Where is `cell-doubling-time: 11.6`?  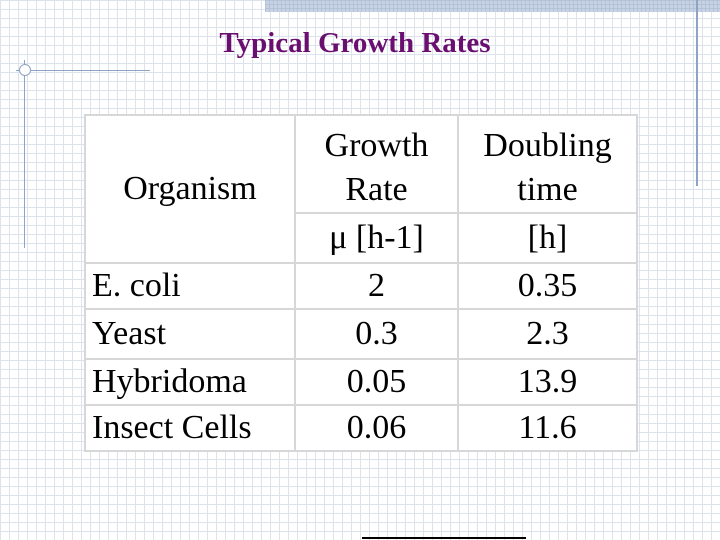
cell-doubling-time: 11.6 is located at coordinates (547, 428).